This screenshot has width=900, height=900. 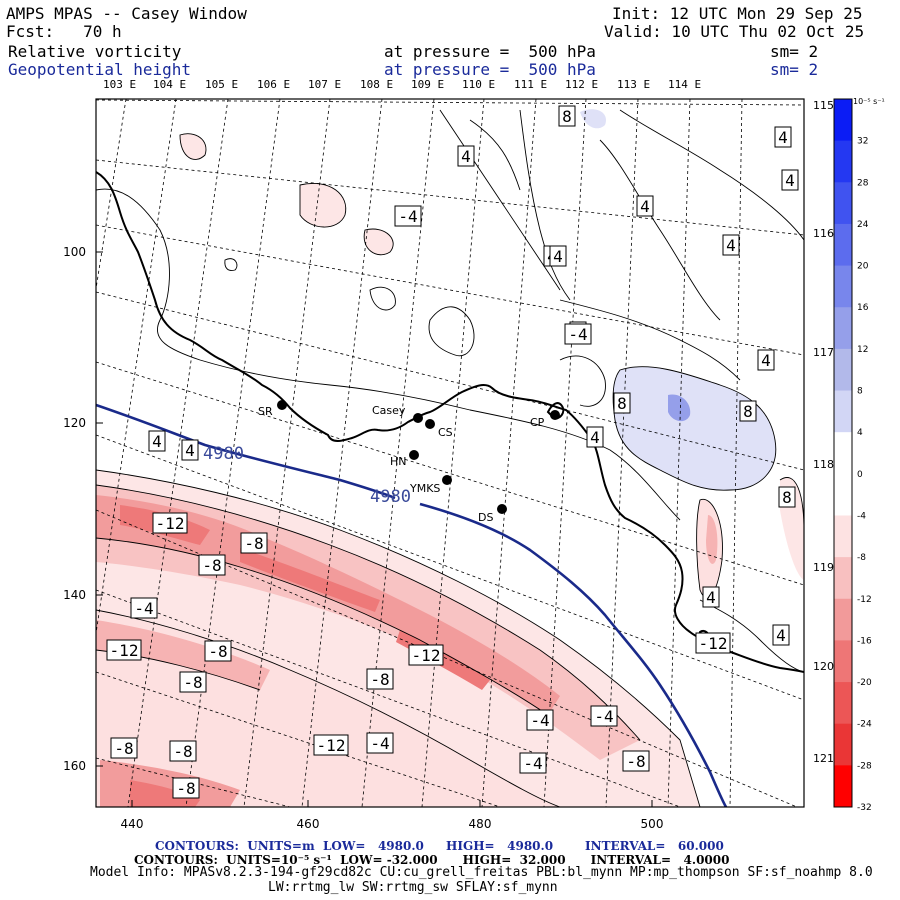 I want to click on footer-height-contours: CONTOURS: UNITS=m LOW= 4980.0, so click(x=289, y=846).